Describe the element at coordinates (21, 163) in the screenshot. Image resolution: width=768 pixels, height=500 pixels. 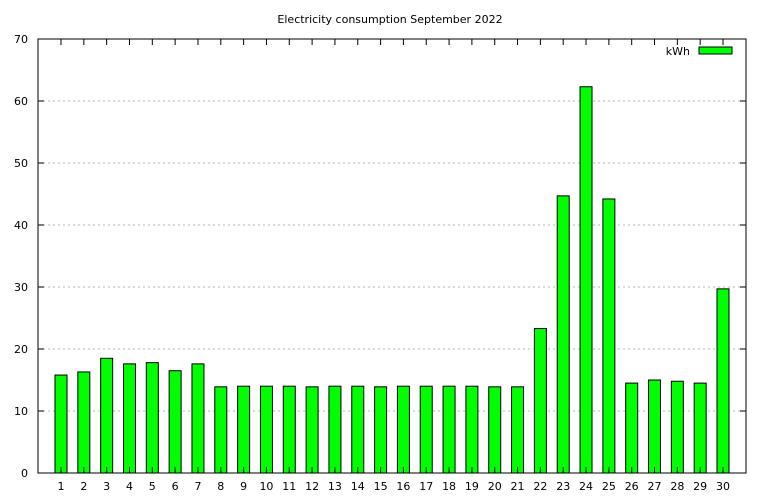
I see `y-tick-label: 50` at that location.